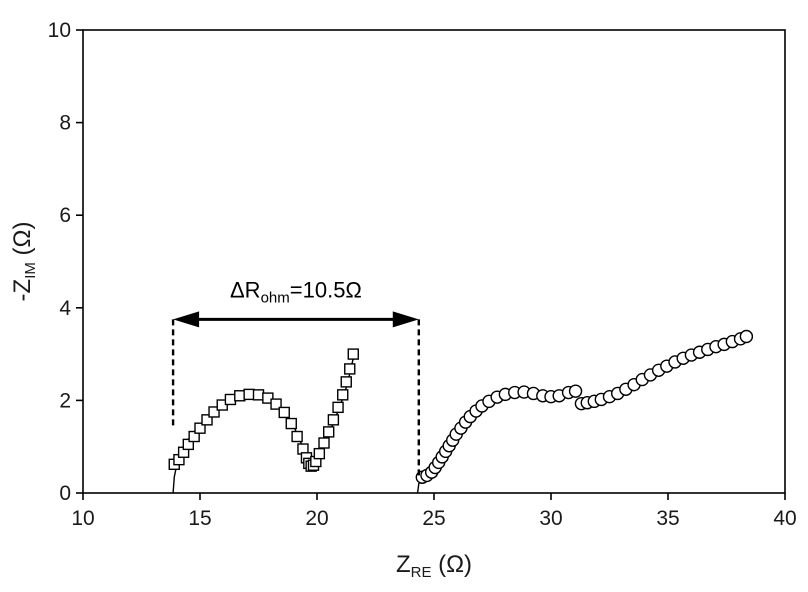 The image size is (808, 592). What do you see at coordinates (65, 215) in the screenshot?
I see `y-tick-label: 6` at bounding box center [65, 215].